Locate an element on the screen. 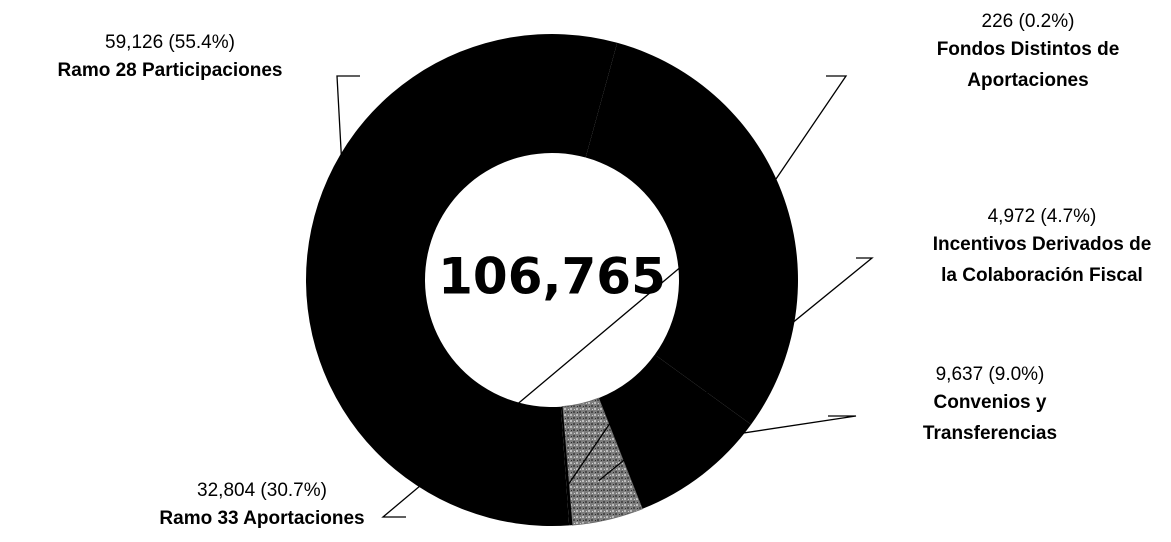 This screenshot has width=1171, height=542. category-label-ramo-28-participaciones: Ramo 28 Participaciones is located at coordinates (170, 70).